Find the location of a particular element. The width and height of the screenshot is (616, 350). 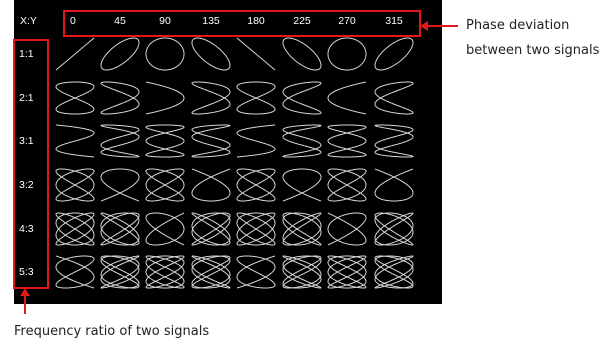

phase-highlight-box is located at coordinates (242, 23).